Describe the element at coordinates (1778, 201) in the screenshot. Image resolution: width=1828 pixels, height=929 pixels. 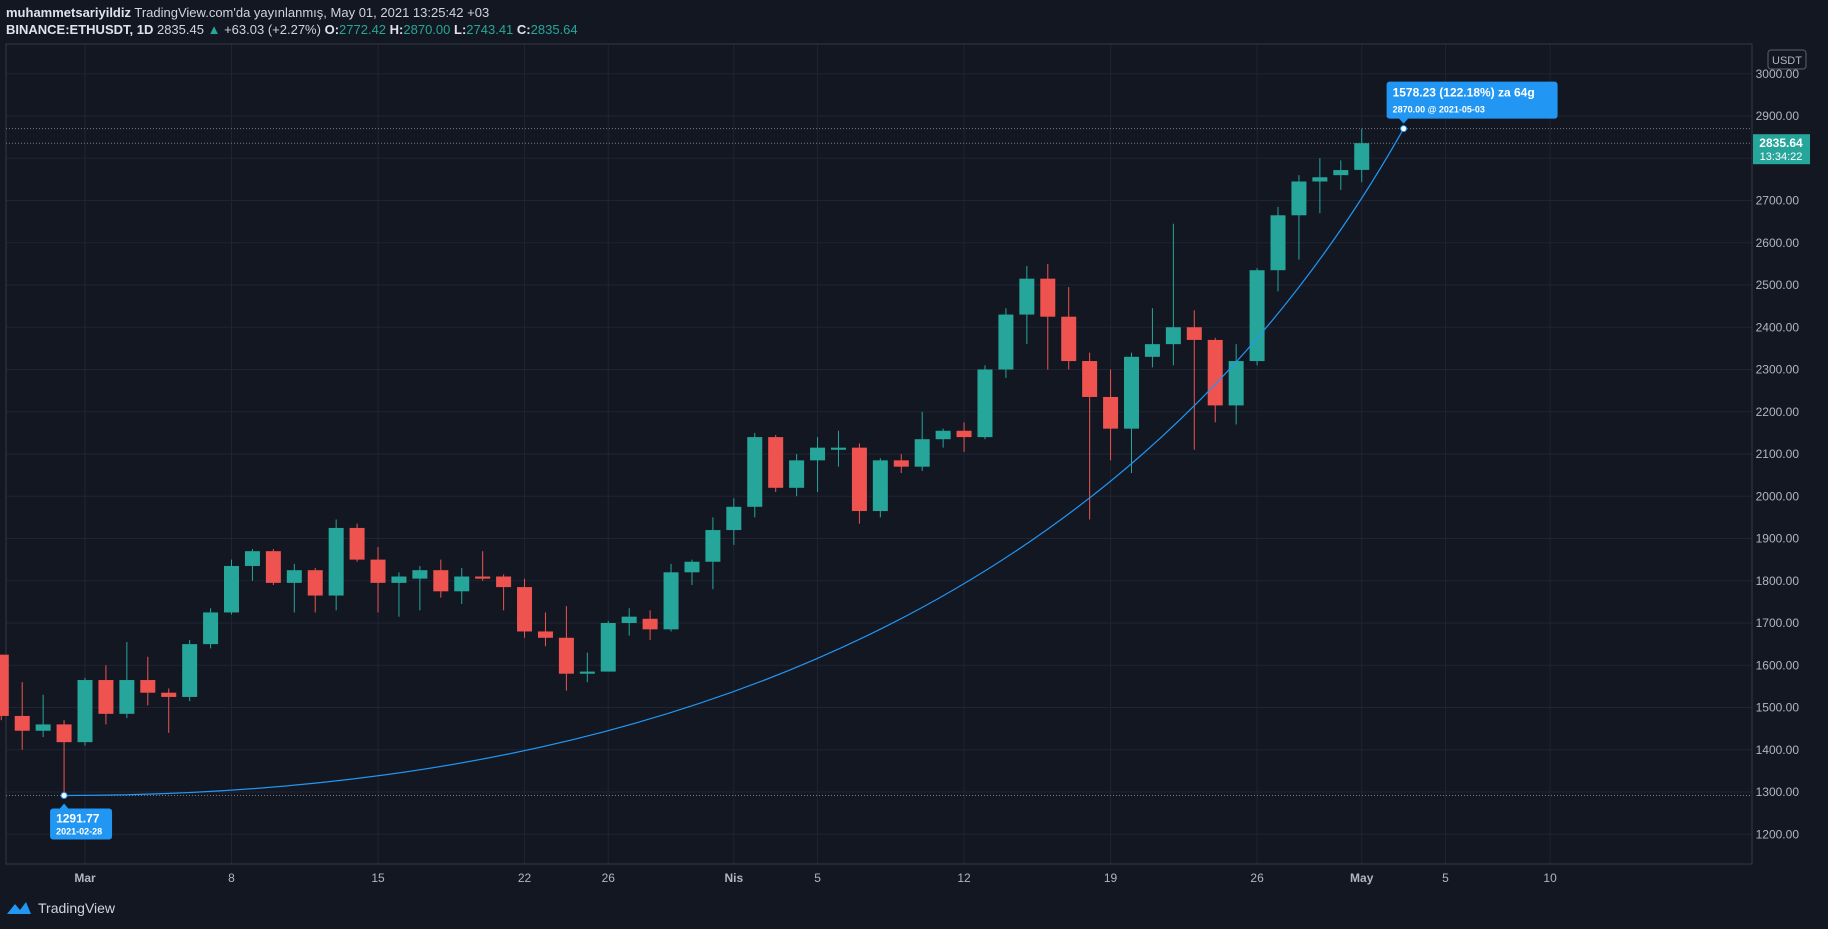
I see `y-tick-2700: 2700.00` at that location.